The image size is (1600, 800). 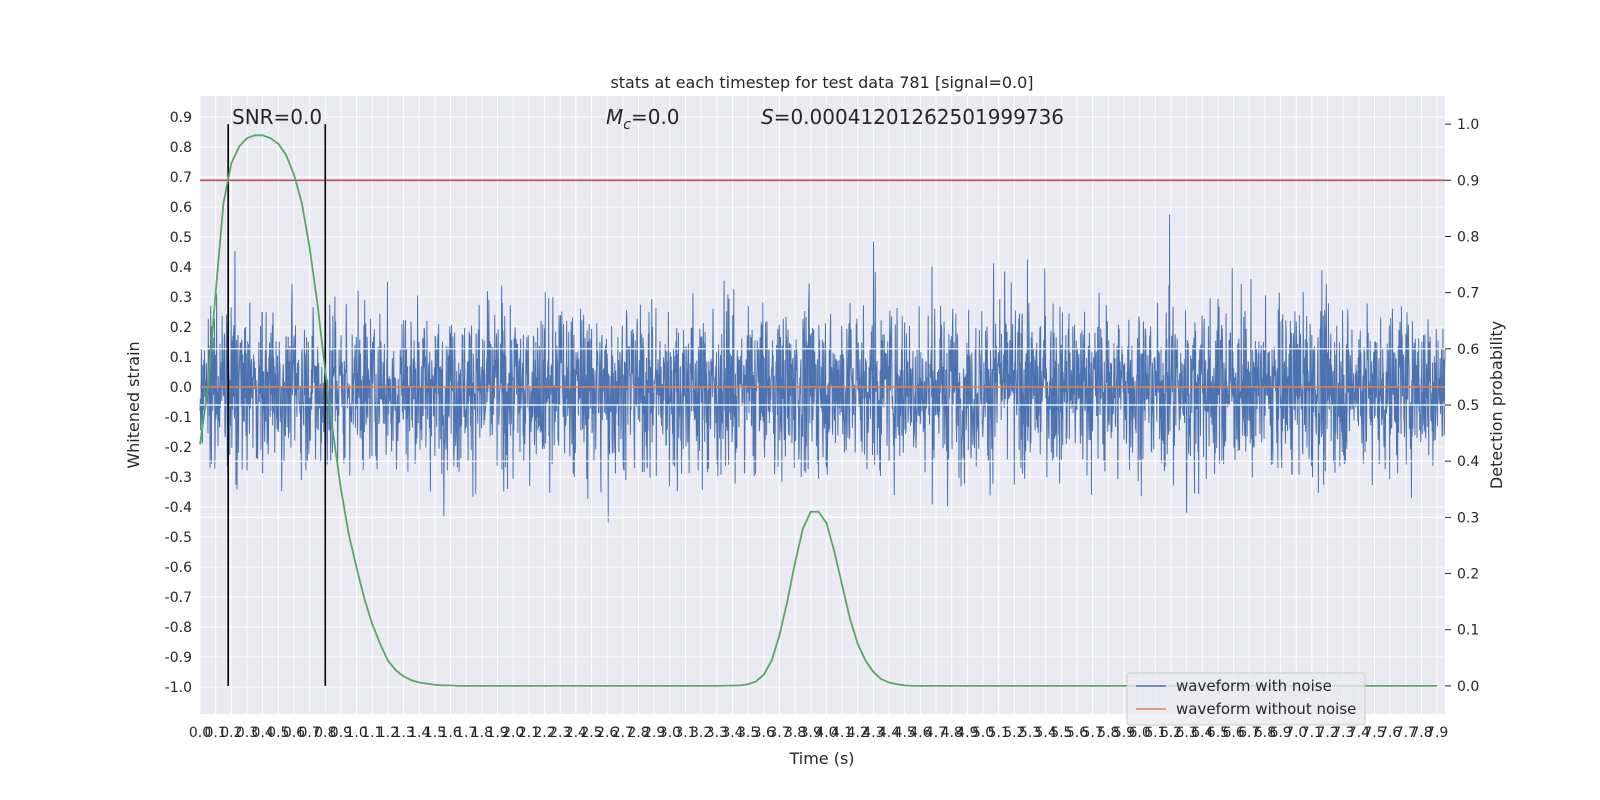 What do you see at coordinates (133, 404) in the screenshot?
I see `y-axis-label-left: Whitened strain` at bounding box center [133, 404].